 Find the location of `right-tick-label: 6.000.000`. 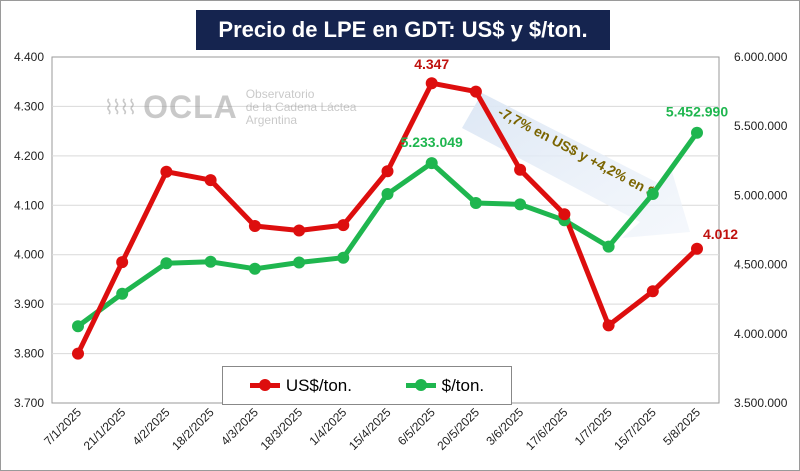

right-tick-label: 6.000.000 is located at coordinates (761, 57).